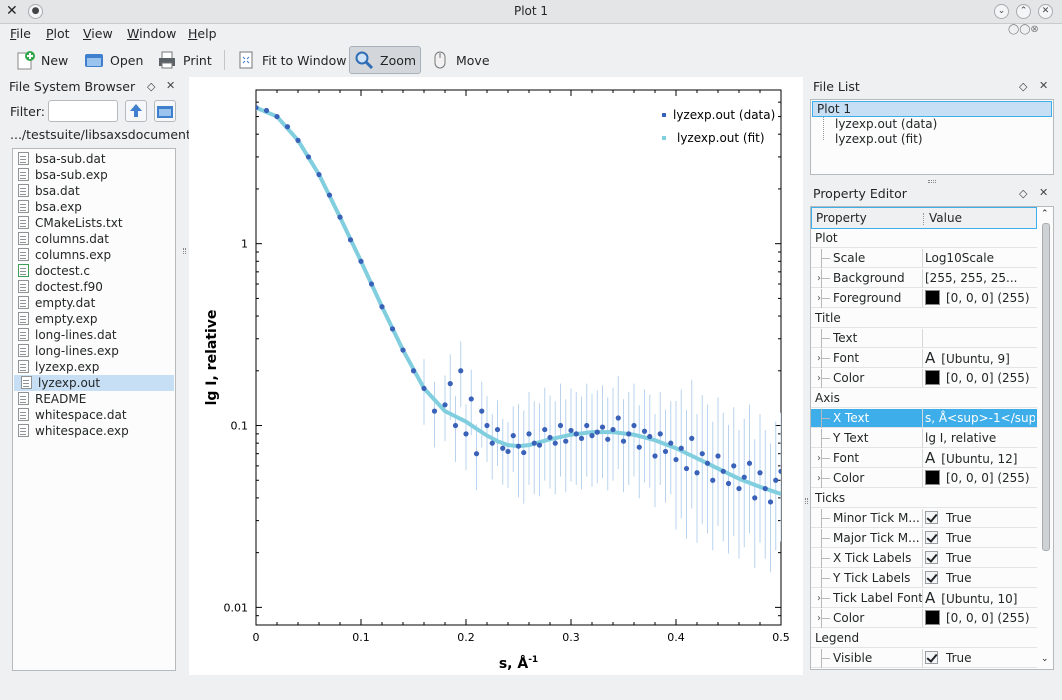  I want to click on list-item: lyzexp.out, so click(94, 383).